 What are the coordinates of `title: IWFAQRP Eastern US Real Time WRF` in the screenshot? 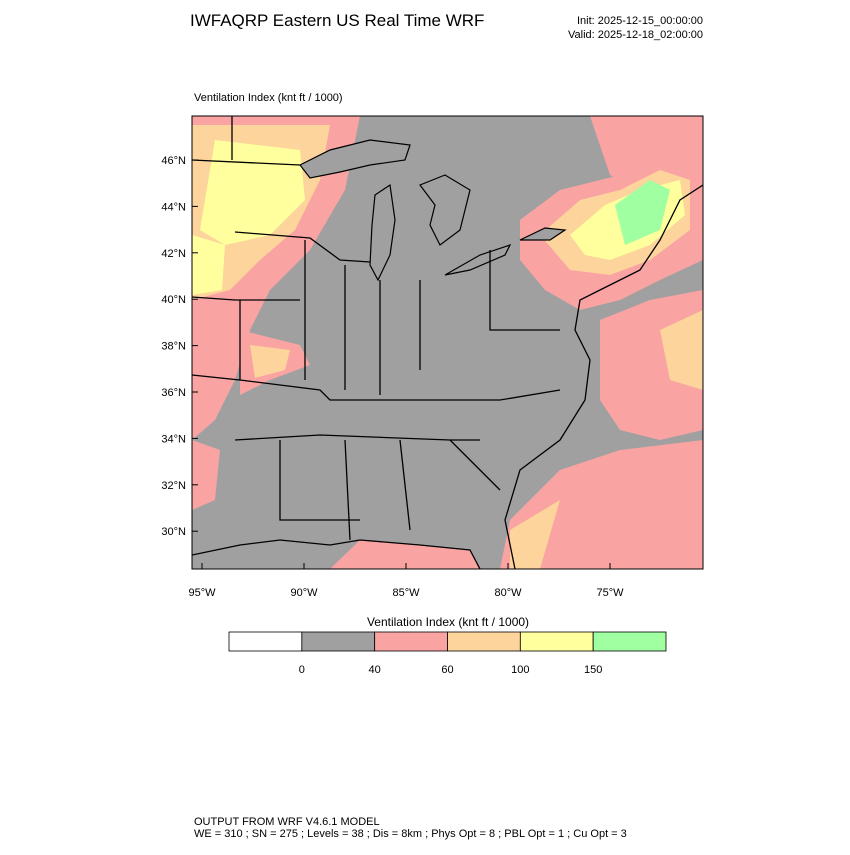 It's located at (337, 20).